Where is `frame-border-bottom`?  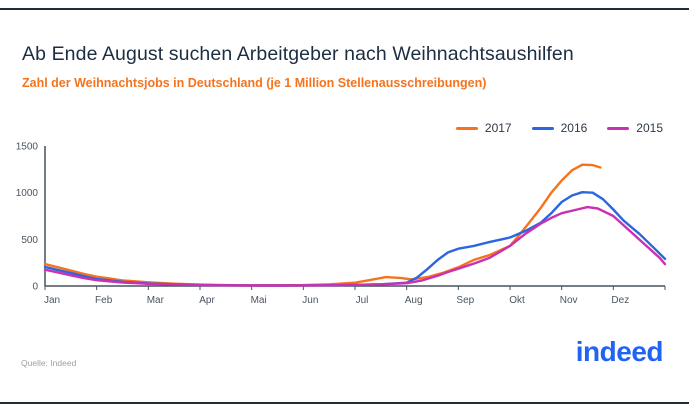 frame-border-bottom is located at coordinates (344, 403).